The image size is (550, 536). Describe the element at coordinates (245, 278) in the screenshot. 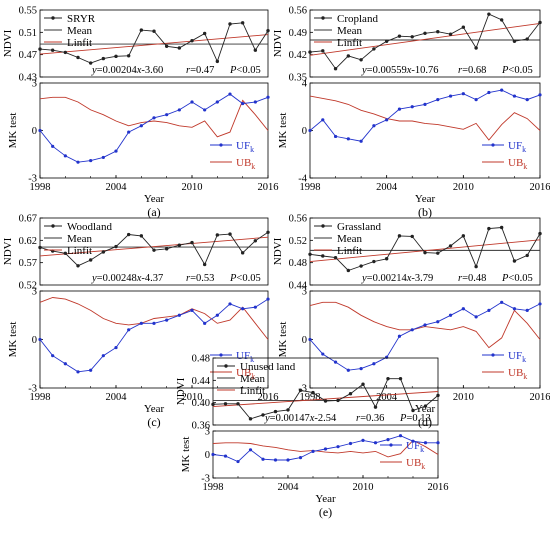

I see `p-value: P<0.05` at that location.